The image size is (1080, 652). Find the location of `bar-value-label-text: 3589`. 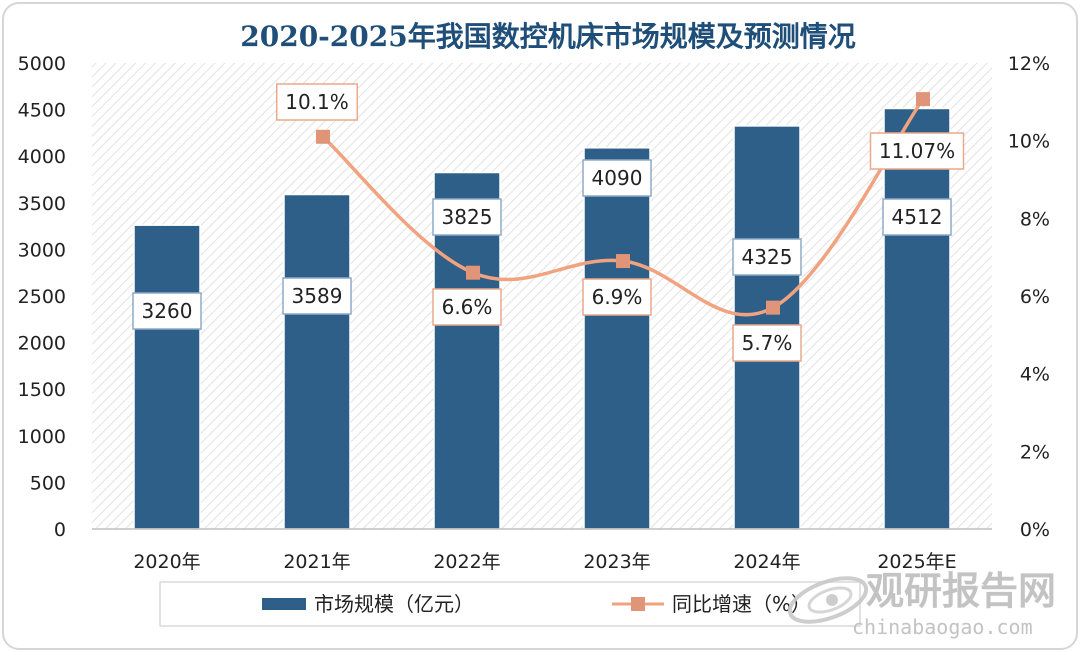

bar-value-label-text: 3589 is located at coordinates (317, 296).